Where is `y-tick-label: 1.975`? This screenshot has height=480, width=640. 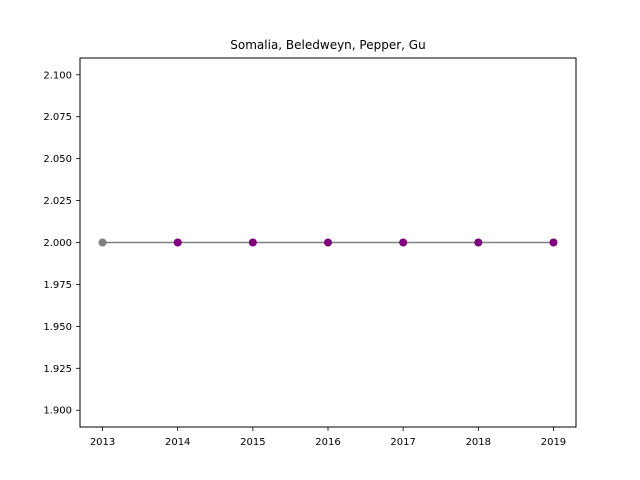
y-tick-label: 1.975 is located at coordinates (57, 285).